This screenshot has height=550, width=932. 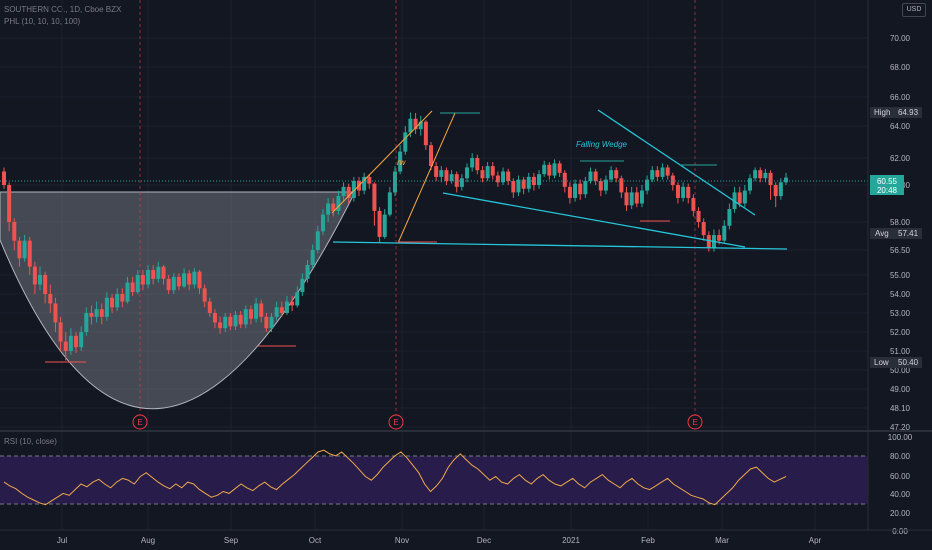 What do you see at coordinates (900, 494) in the screenshot?
I see `rsi-tick: 40.00` at bounding box center [900, 494].